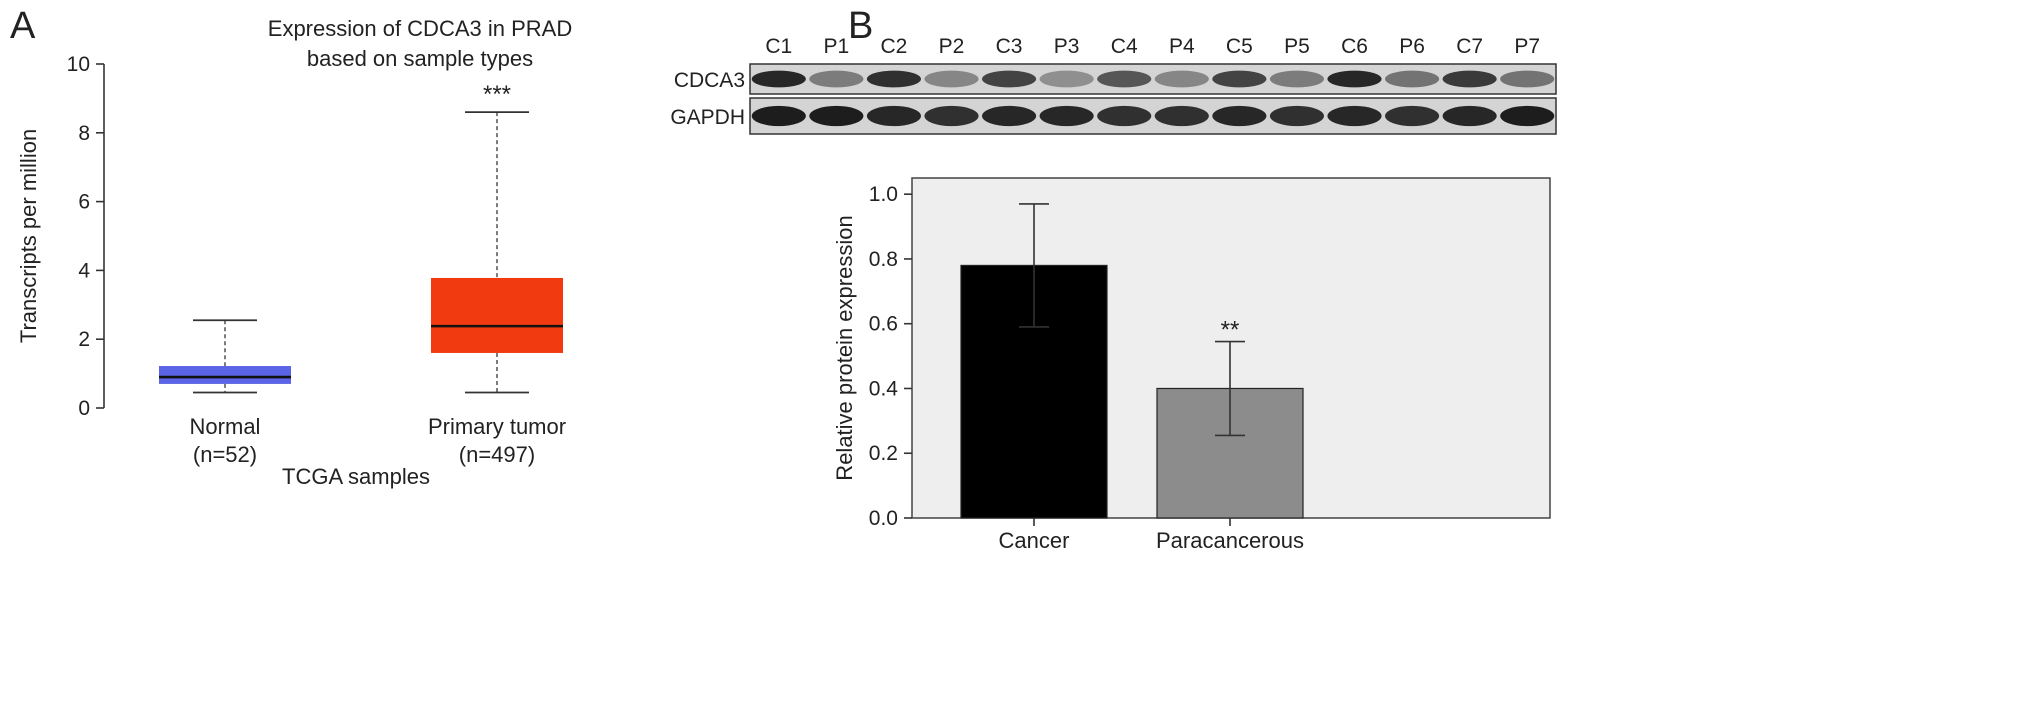  I want to click on boxplot-x-axis-label: TCGA samples, so click(356, 476).